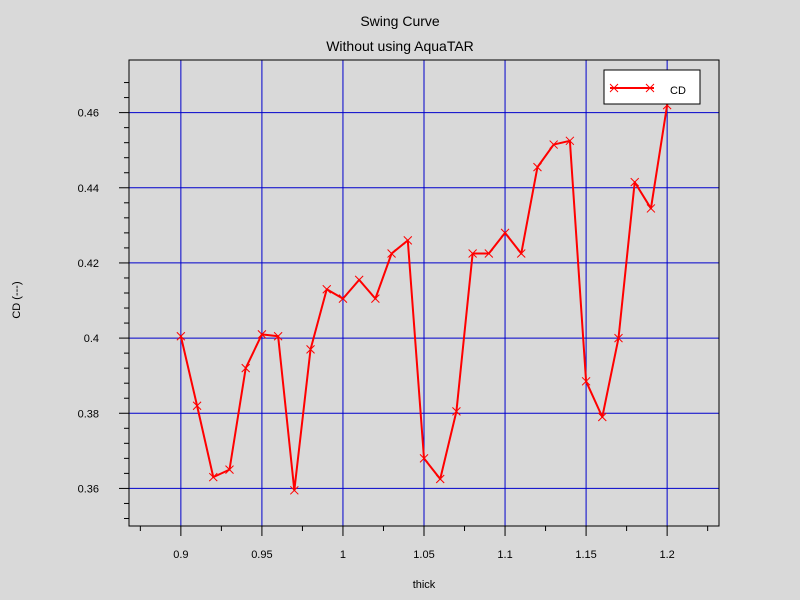 The image size is (800, 600). Describe the element at coordinates (88, 114) in the screenshot. I see `y-tick-label: 0.46` at that location.